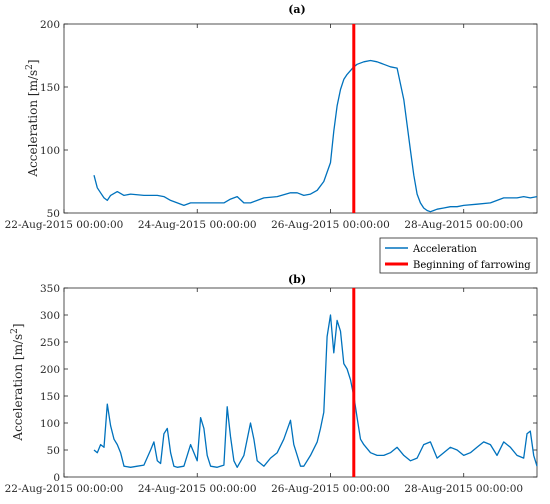 This screenshot has height=504, width=550. I want to click on legend: Acceleration Beginning of farrowing, so click(458, 255).